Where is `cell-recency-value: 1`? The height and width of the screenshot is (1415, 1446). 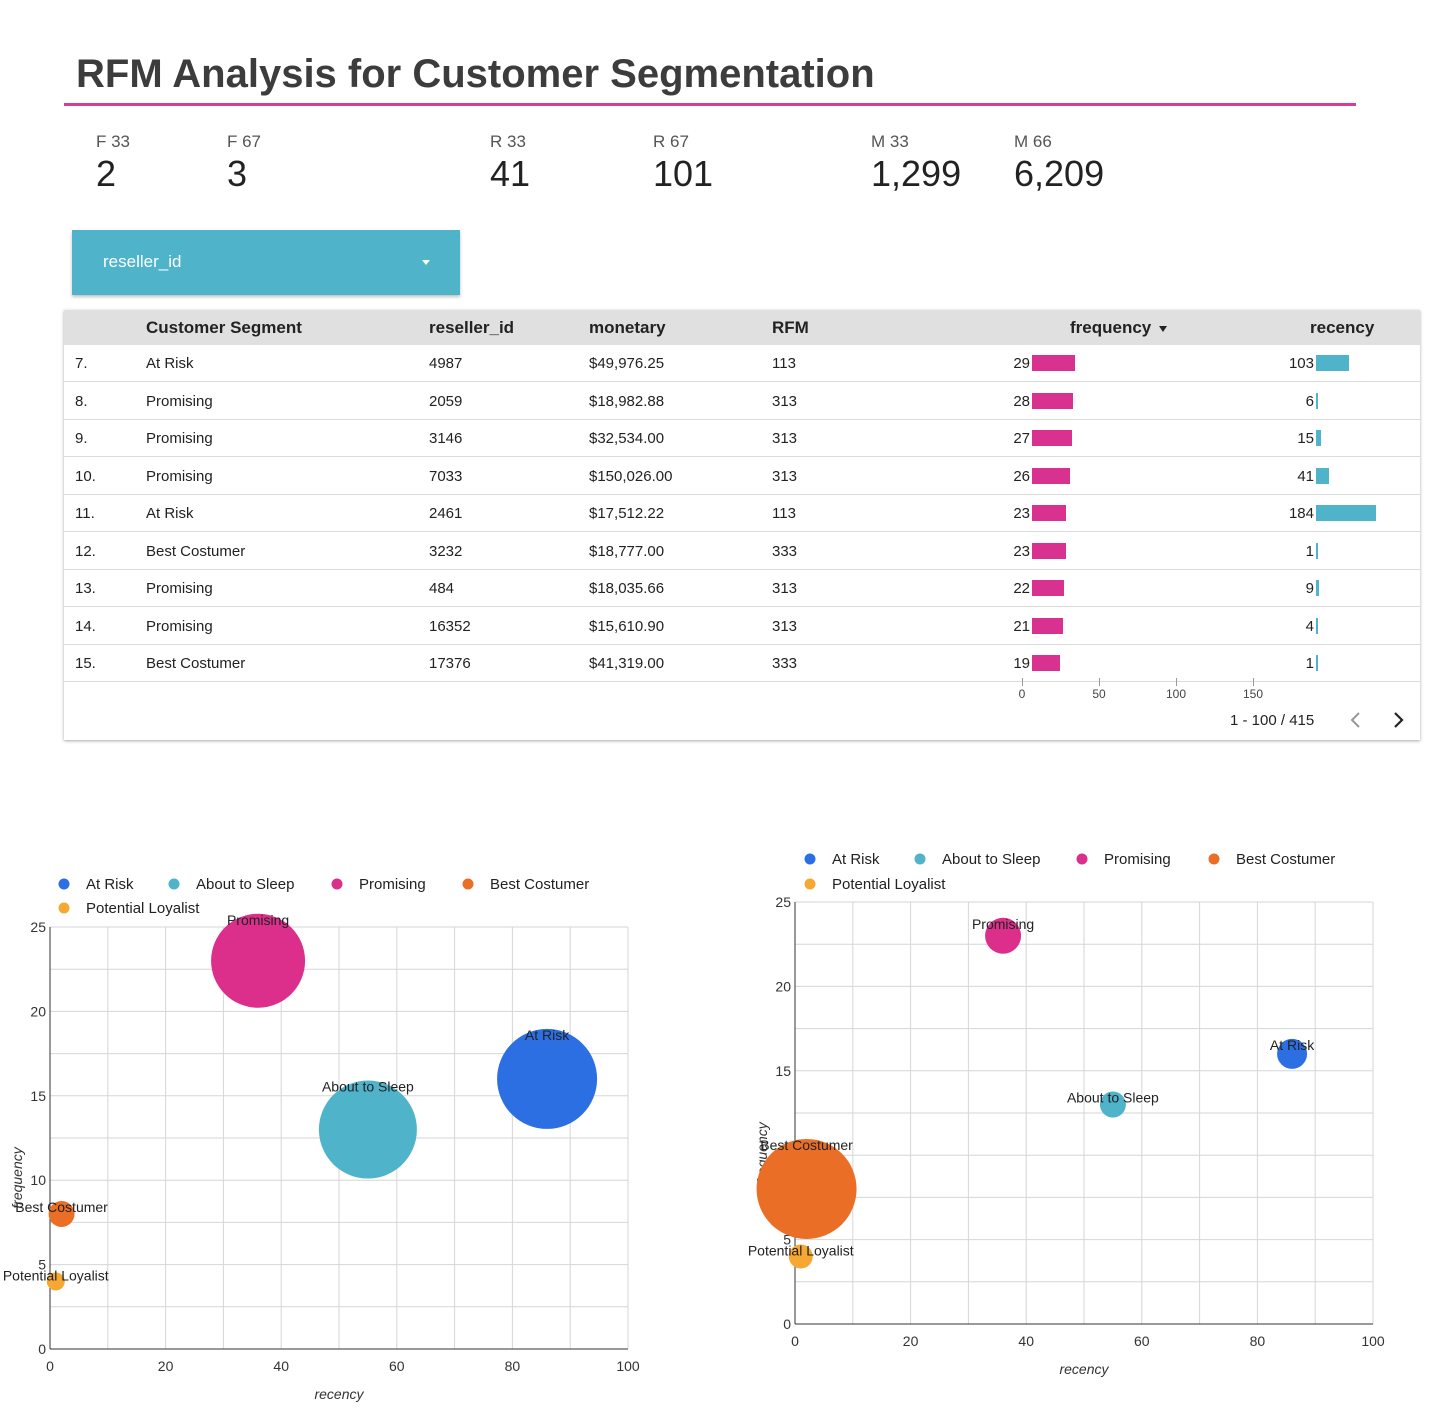 cell-recency-value: 1 is located at coordinates (1309, 663).